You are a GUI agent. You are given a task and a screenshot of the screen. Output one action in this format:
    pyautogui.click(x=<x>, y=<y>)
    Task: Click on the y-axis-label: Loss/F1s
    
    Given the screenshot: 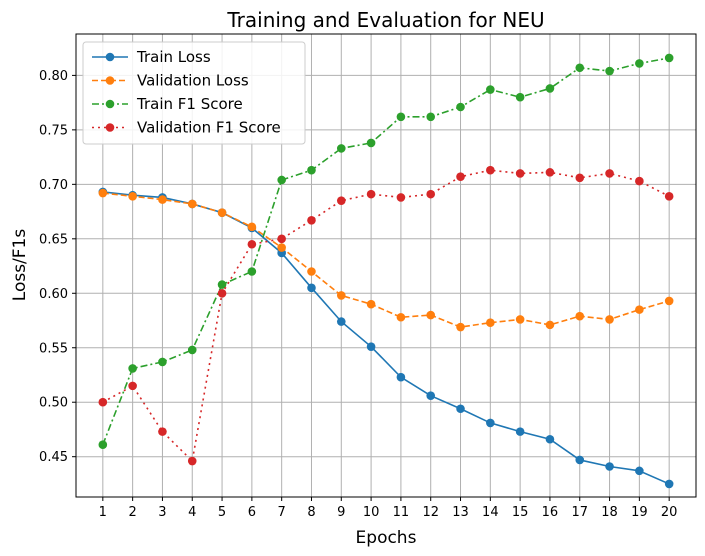 What is the action you would take?
    pyautogui.click(x=20, y=265)
    